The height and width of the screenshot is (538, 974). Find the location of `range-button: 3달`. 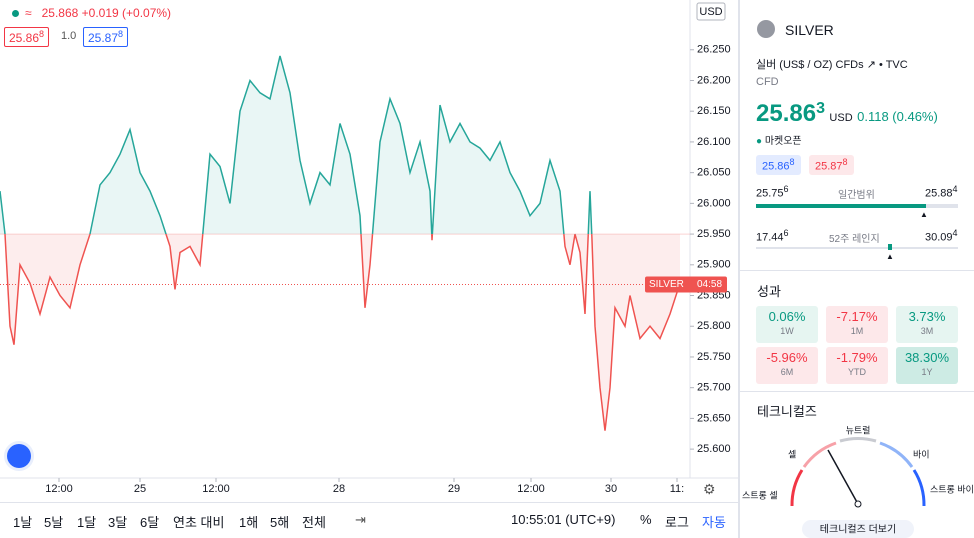

range-button: 3달 is located at coordinates (118, 522).